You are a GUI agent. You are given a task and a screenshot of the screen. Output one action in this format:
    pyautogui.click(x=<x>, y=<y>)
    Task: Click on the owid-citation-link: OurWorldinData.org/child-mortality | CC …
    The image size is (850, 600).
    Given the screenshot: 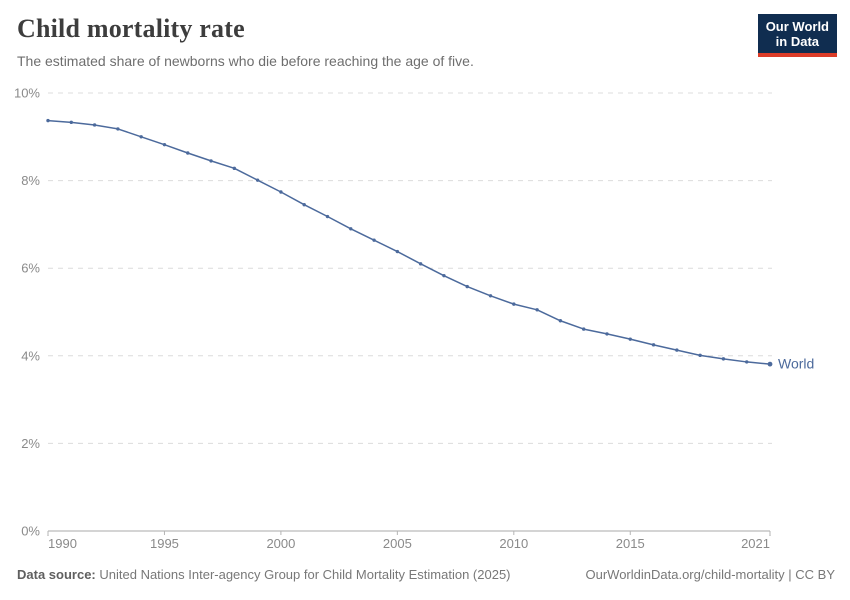 What is the action you would take?
    pyautogui.click(x=710, y=574)
    